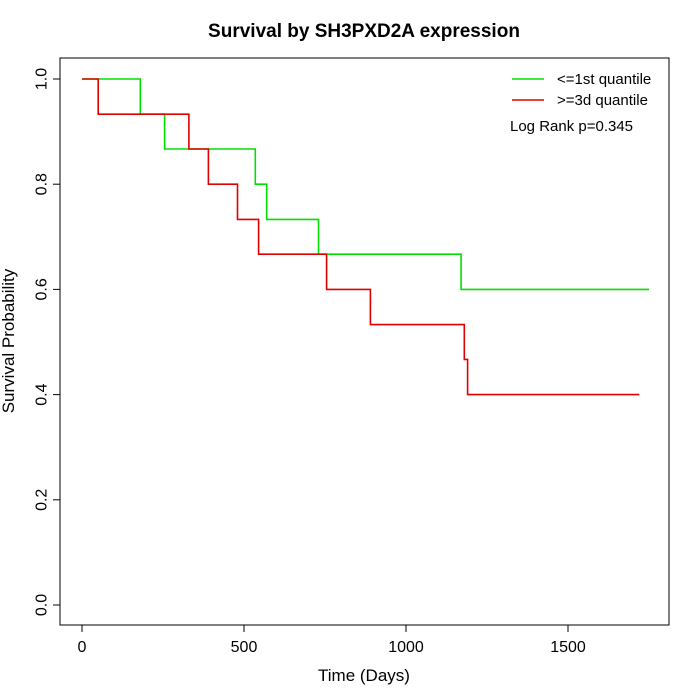 Image resolution: width=700 pixels, height=700 pixels. What do you see at coordinates (42, 184) in the screenshot?
I see `y-tick-label: 0.8` at bounding box center [42, 184].